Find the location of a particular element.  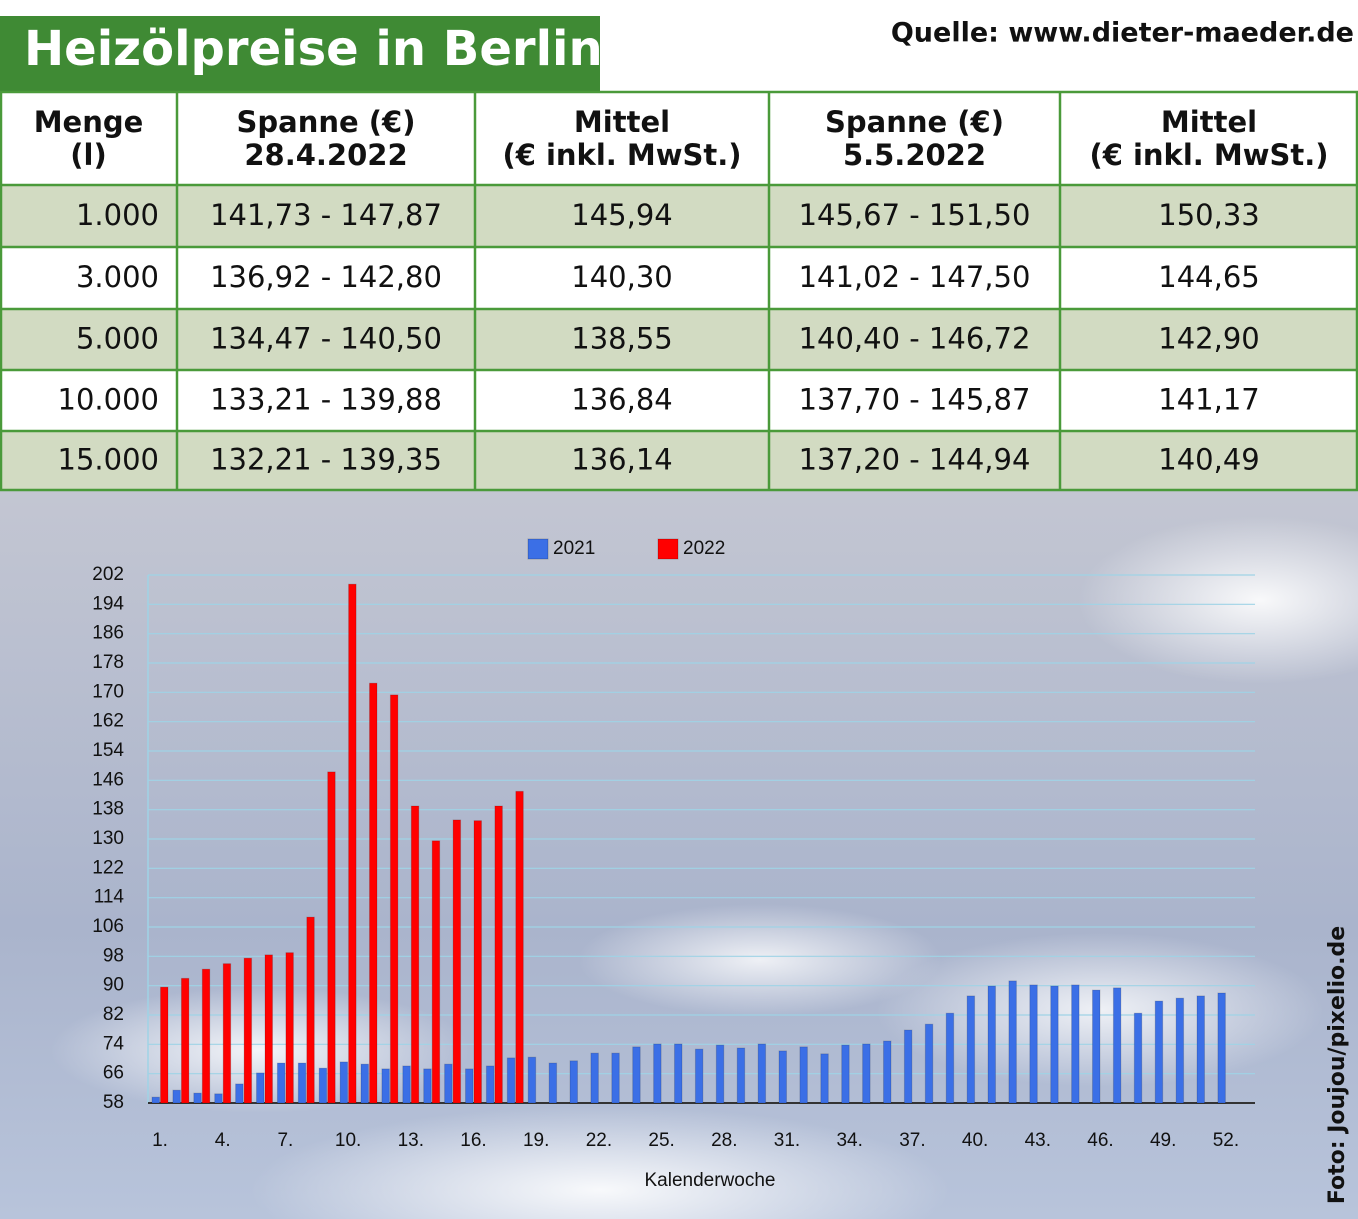

table-cell: 134,47 - 140,50 is located at coordinates (326, 339).